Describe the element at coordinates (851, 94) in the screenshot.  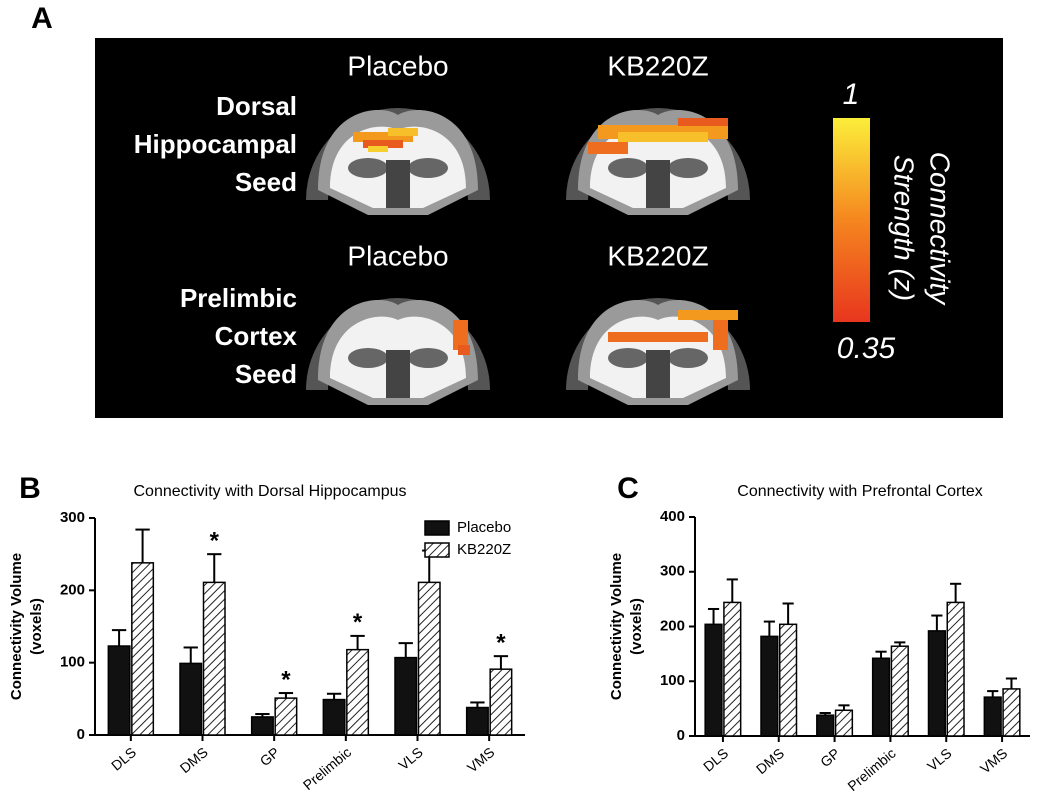
I see `colorbar-max: 1` at that location.